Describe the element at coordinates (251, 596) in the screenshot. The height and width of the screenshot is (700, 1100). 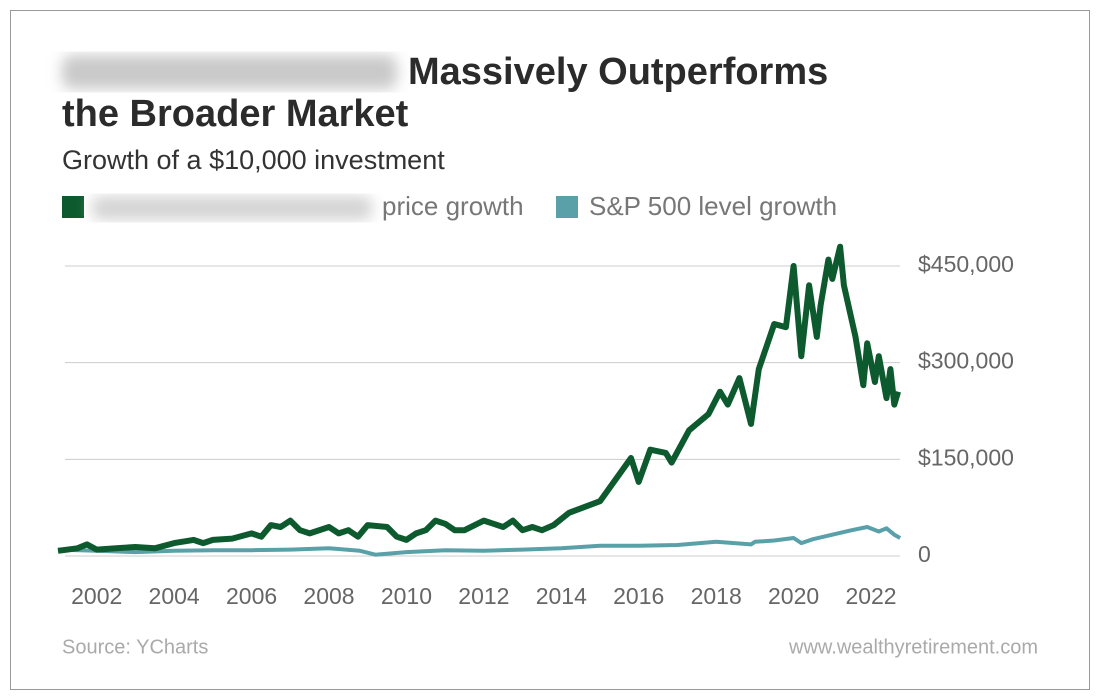
I see `x-tick-label: 2006` at that location.